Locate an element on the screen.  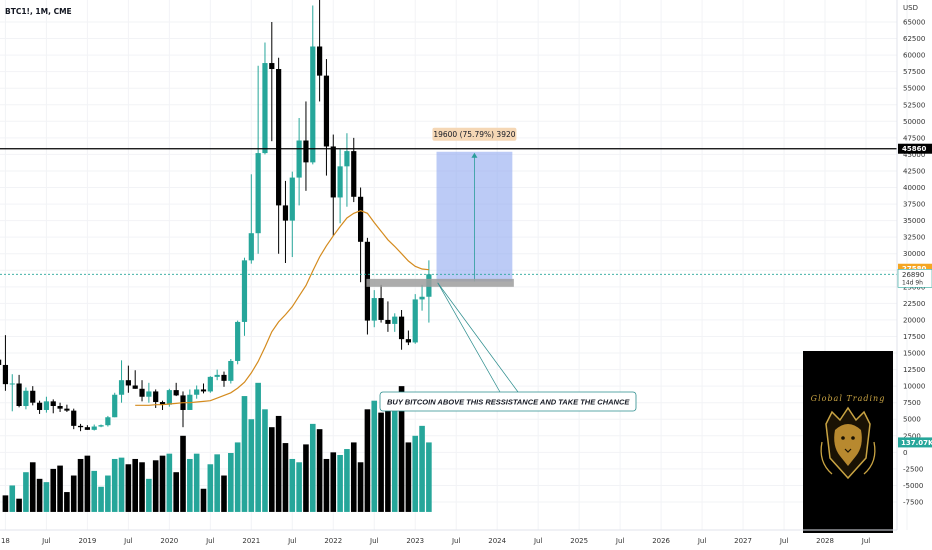
price-axis-label: 57500 is located at coordinates (914, 72).